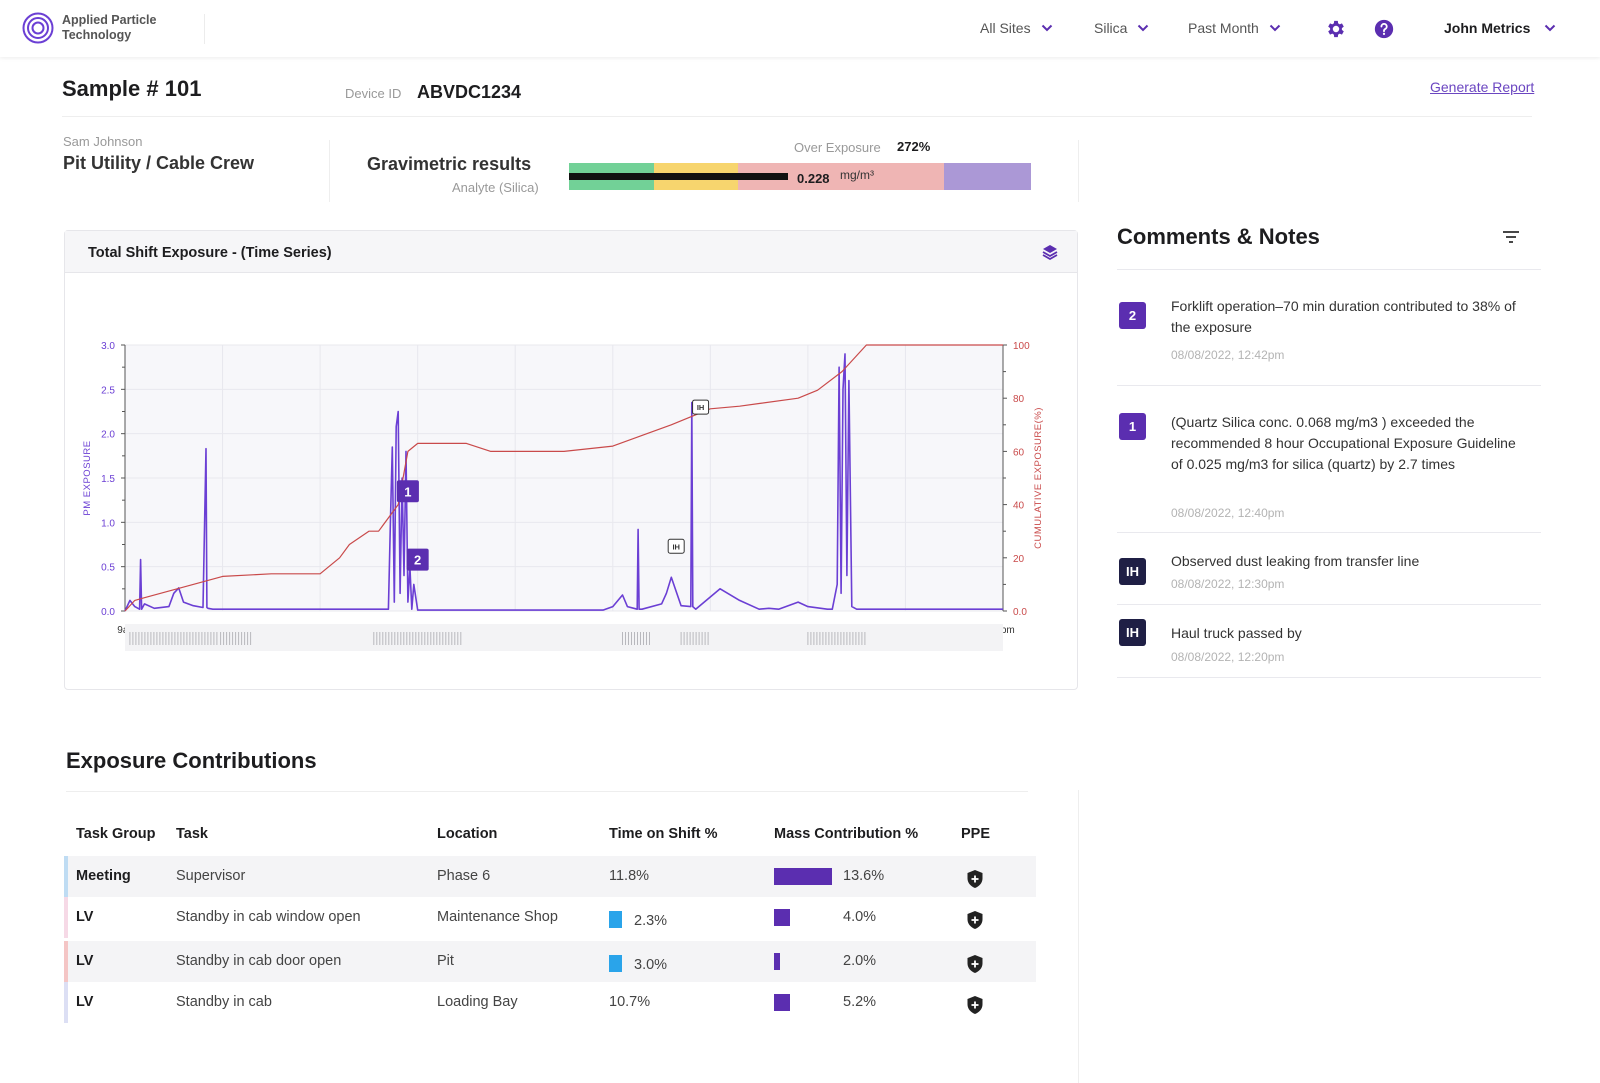  I want to click on table-row: Meeting Supervisor Phase 6 11.8% 13.6%, so click(550, 876).